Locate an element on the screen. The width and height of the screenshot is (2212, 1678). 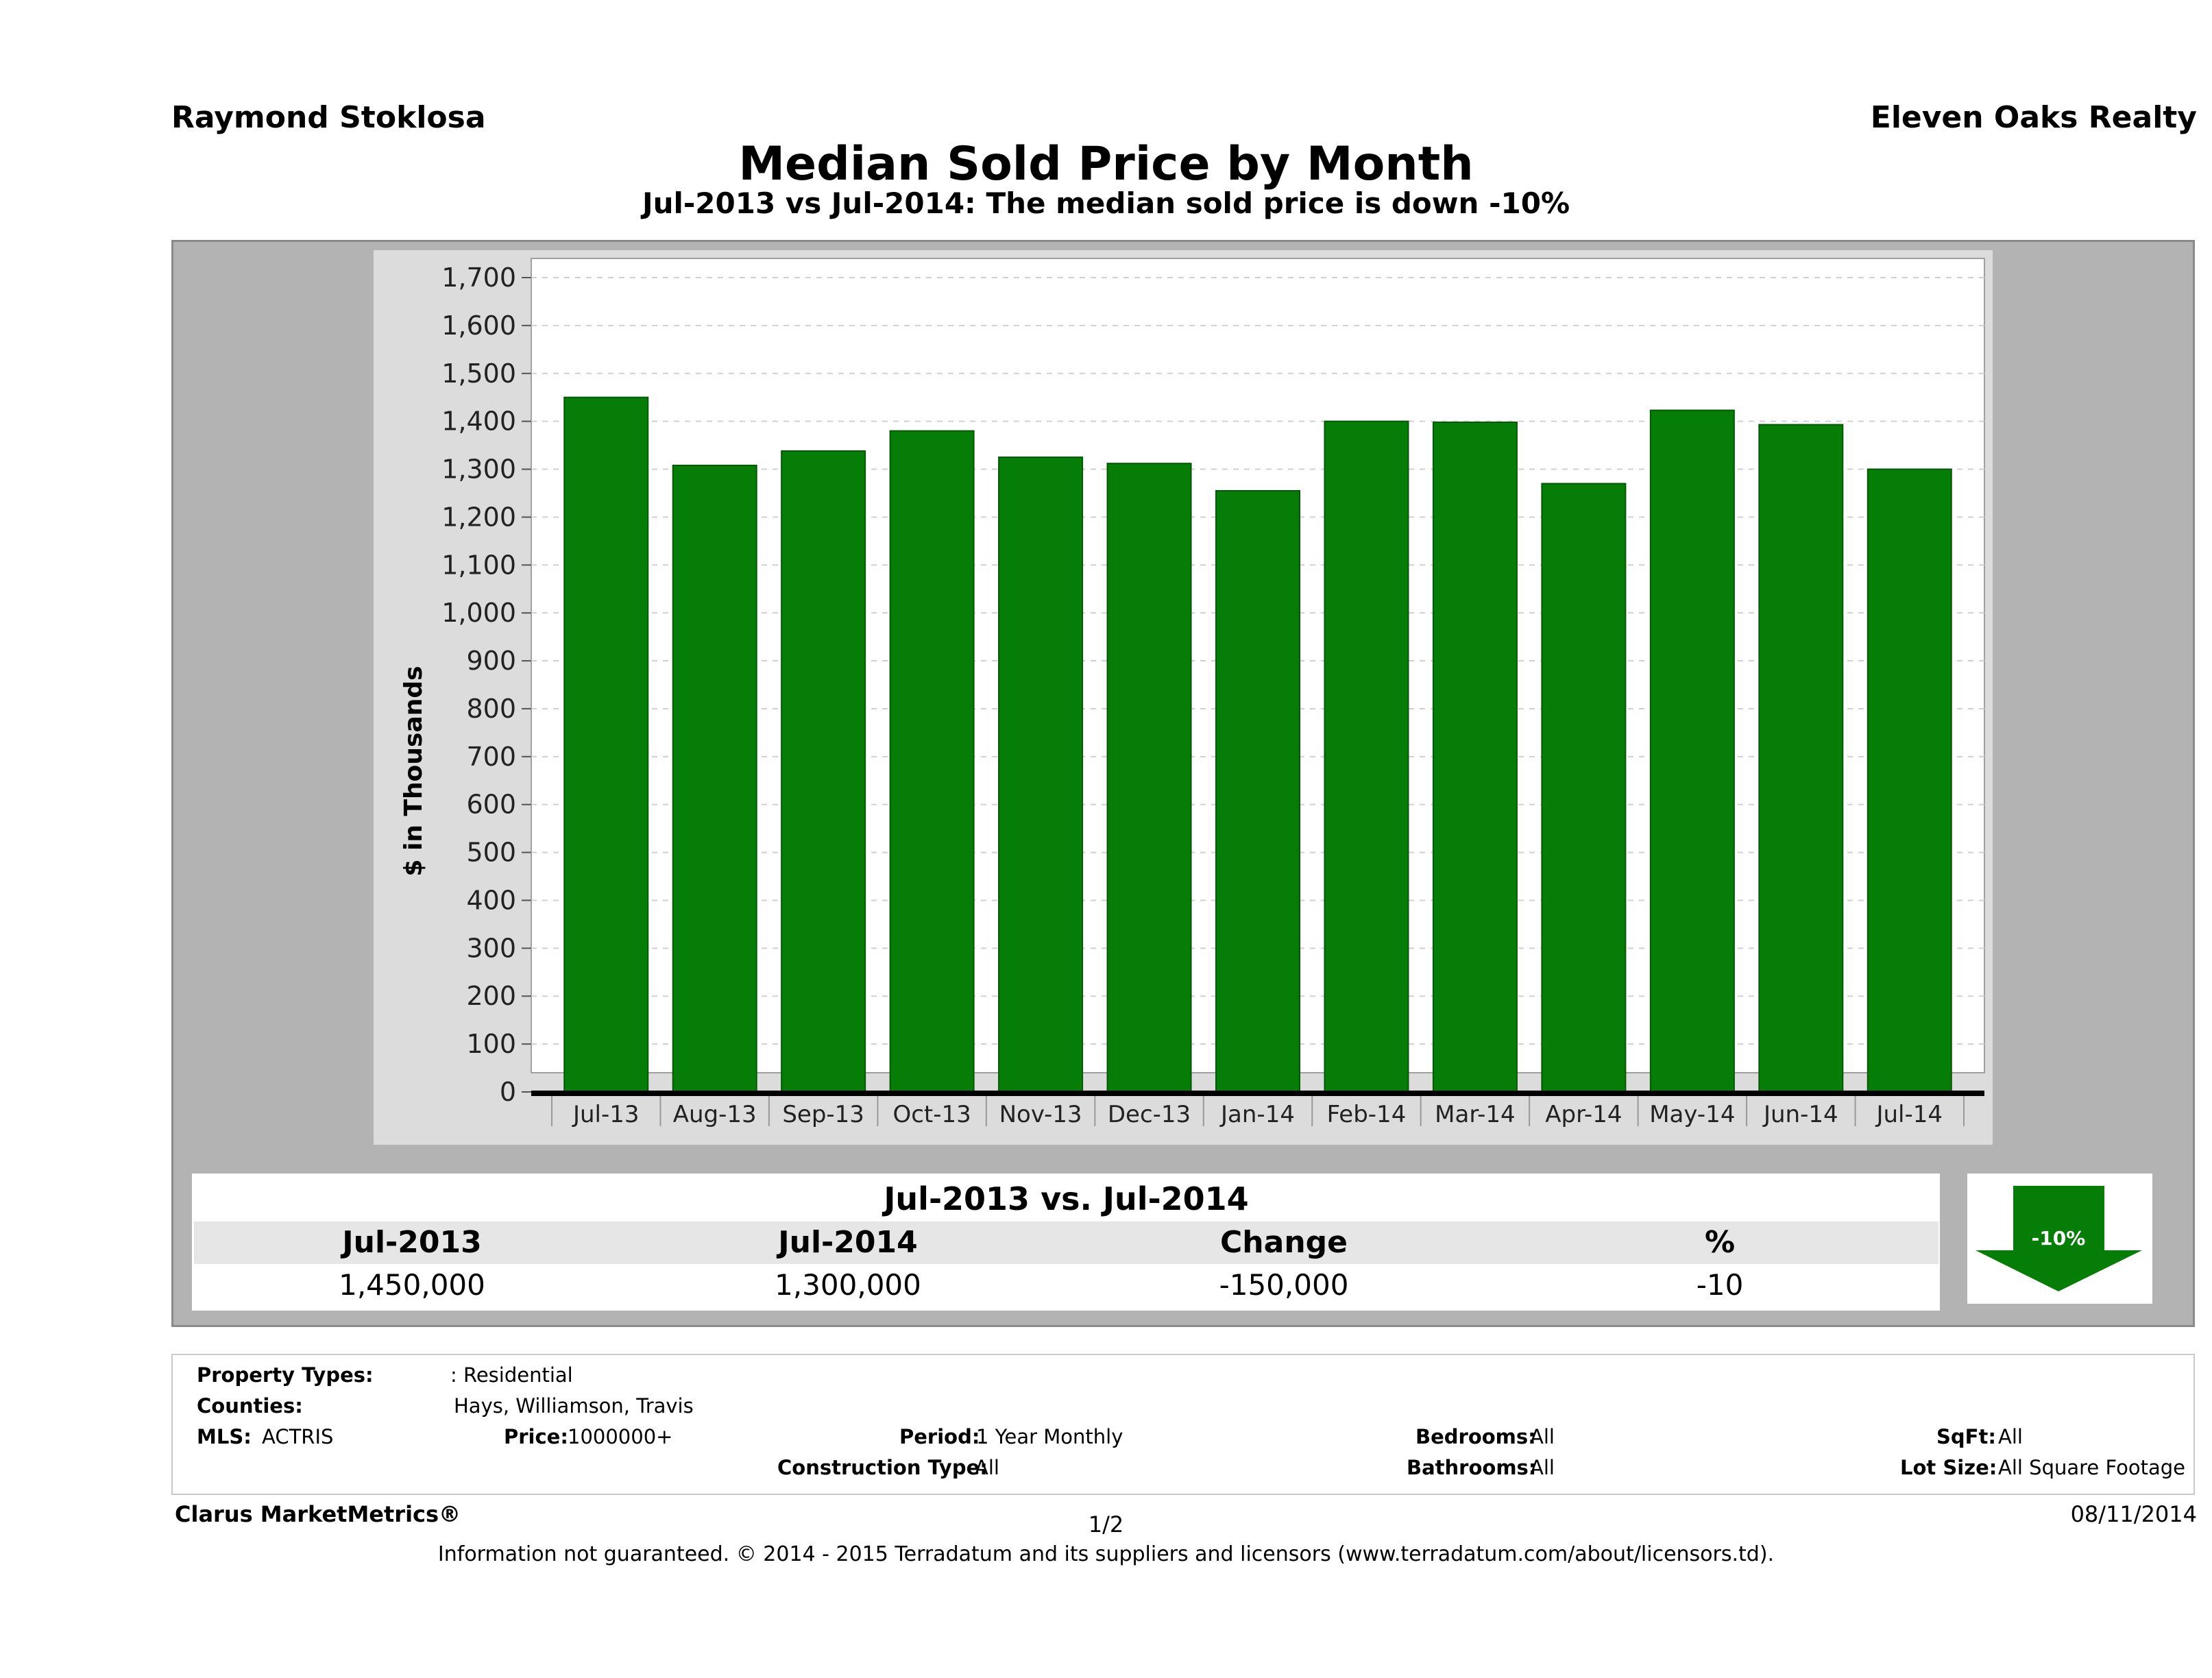
bathrooms-label: Bathrooms: is located at coordinates (1472, 1467).